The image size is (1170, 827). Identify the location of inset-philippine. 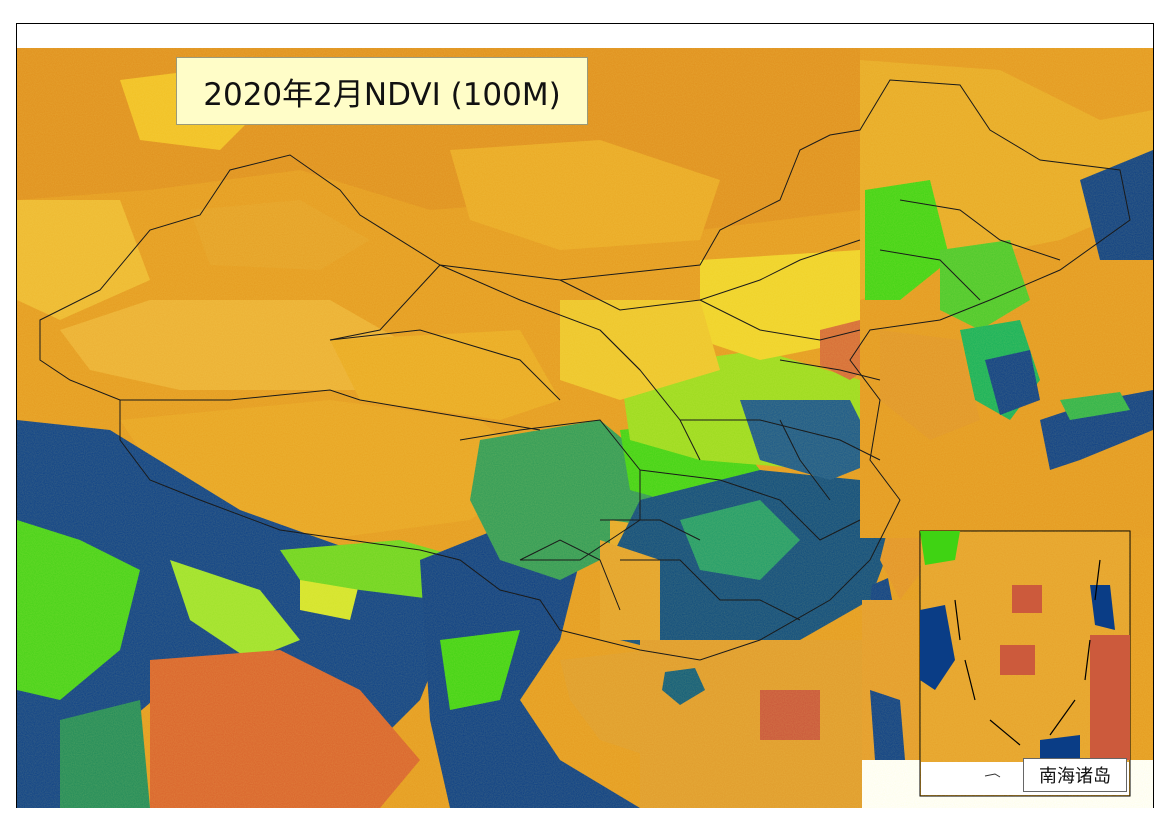
(1102, 607).